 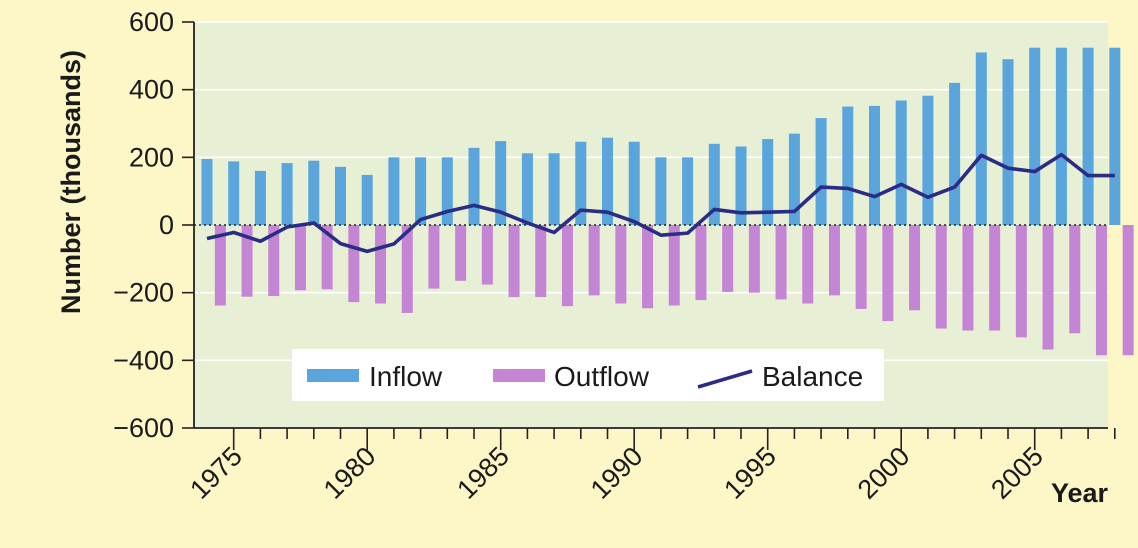 What do you see at coordinates (519, 375) in the screenshot?
I see `legend-outflow-swatch` at bounding box center [519, 375].